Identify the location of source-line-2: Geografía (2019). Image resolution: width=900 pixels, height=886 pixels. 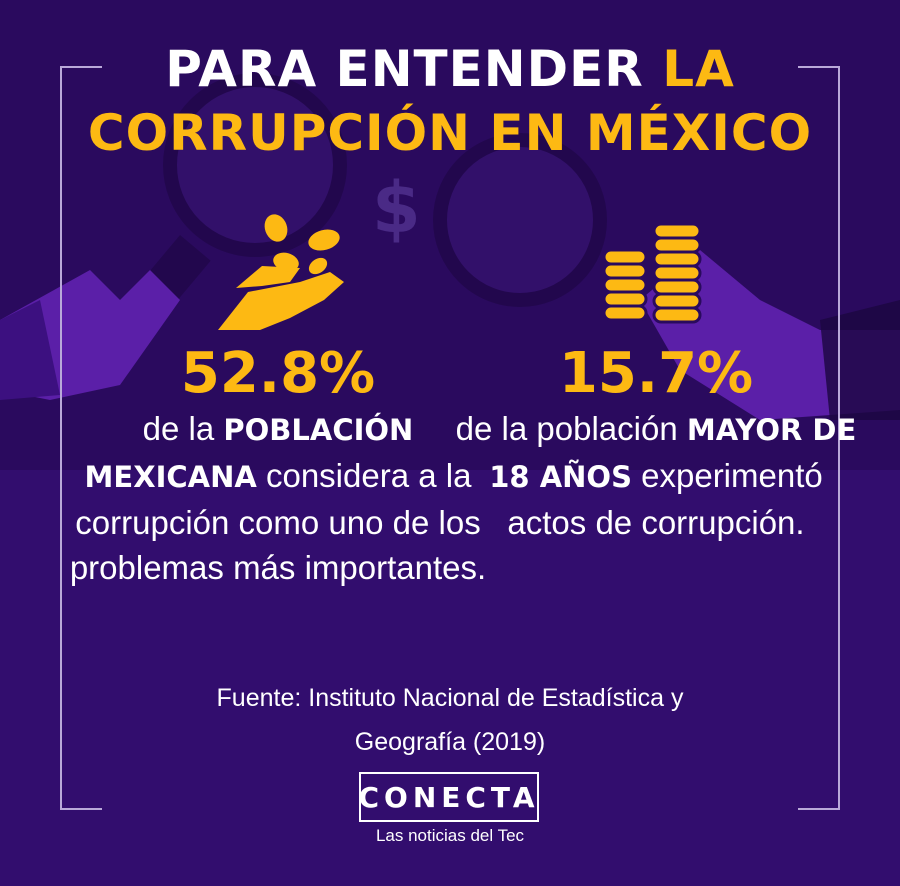
(450, 742).